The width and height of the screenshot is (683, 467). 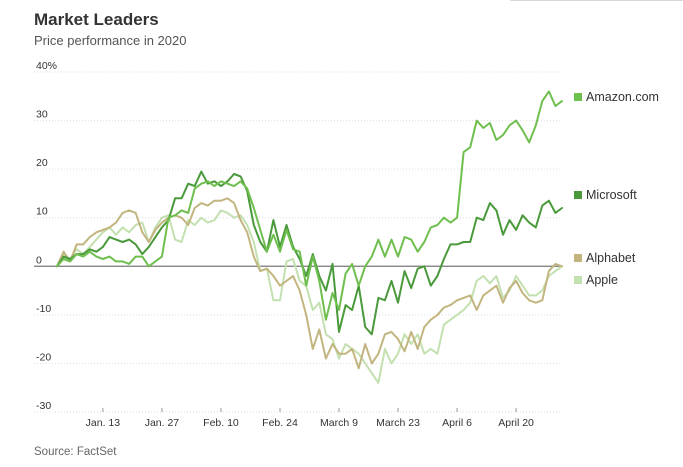 What do you see at coordinates (611, 195) in the screenshot?
I see `legend-label-microsoft: Microsoft` at bounding box center [611, 195].